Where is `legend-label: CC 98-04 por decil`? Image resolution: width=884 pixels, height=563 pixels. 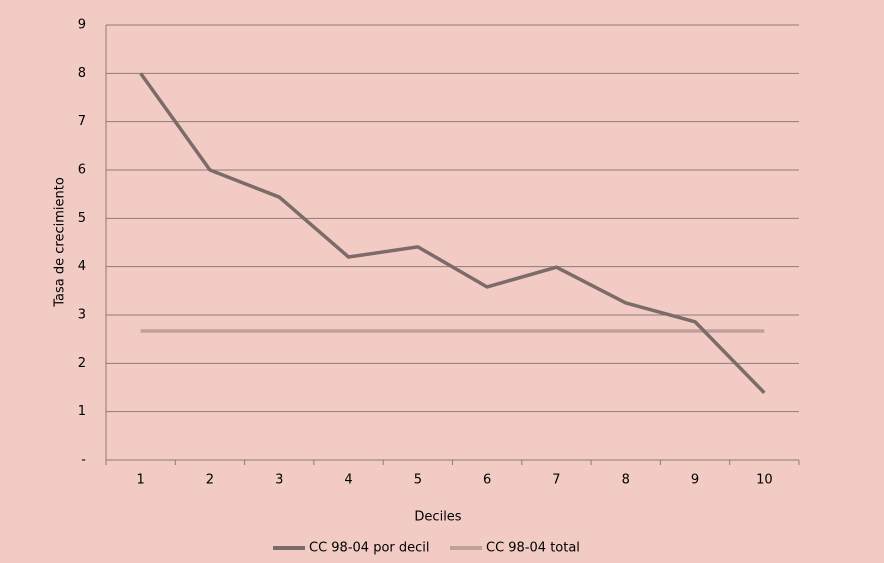
legend-label: CC 98-04 por decil is located at coordinates (369, 548).